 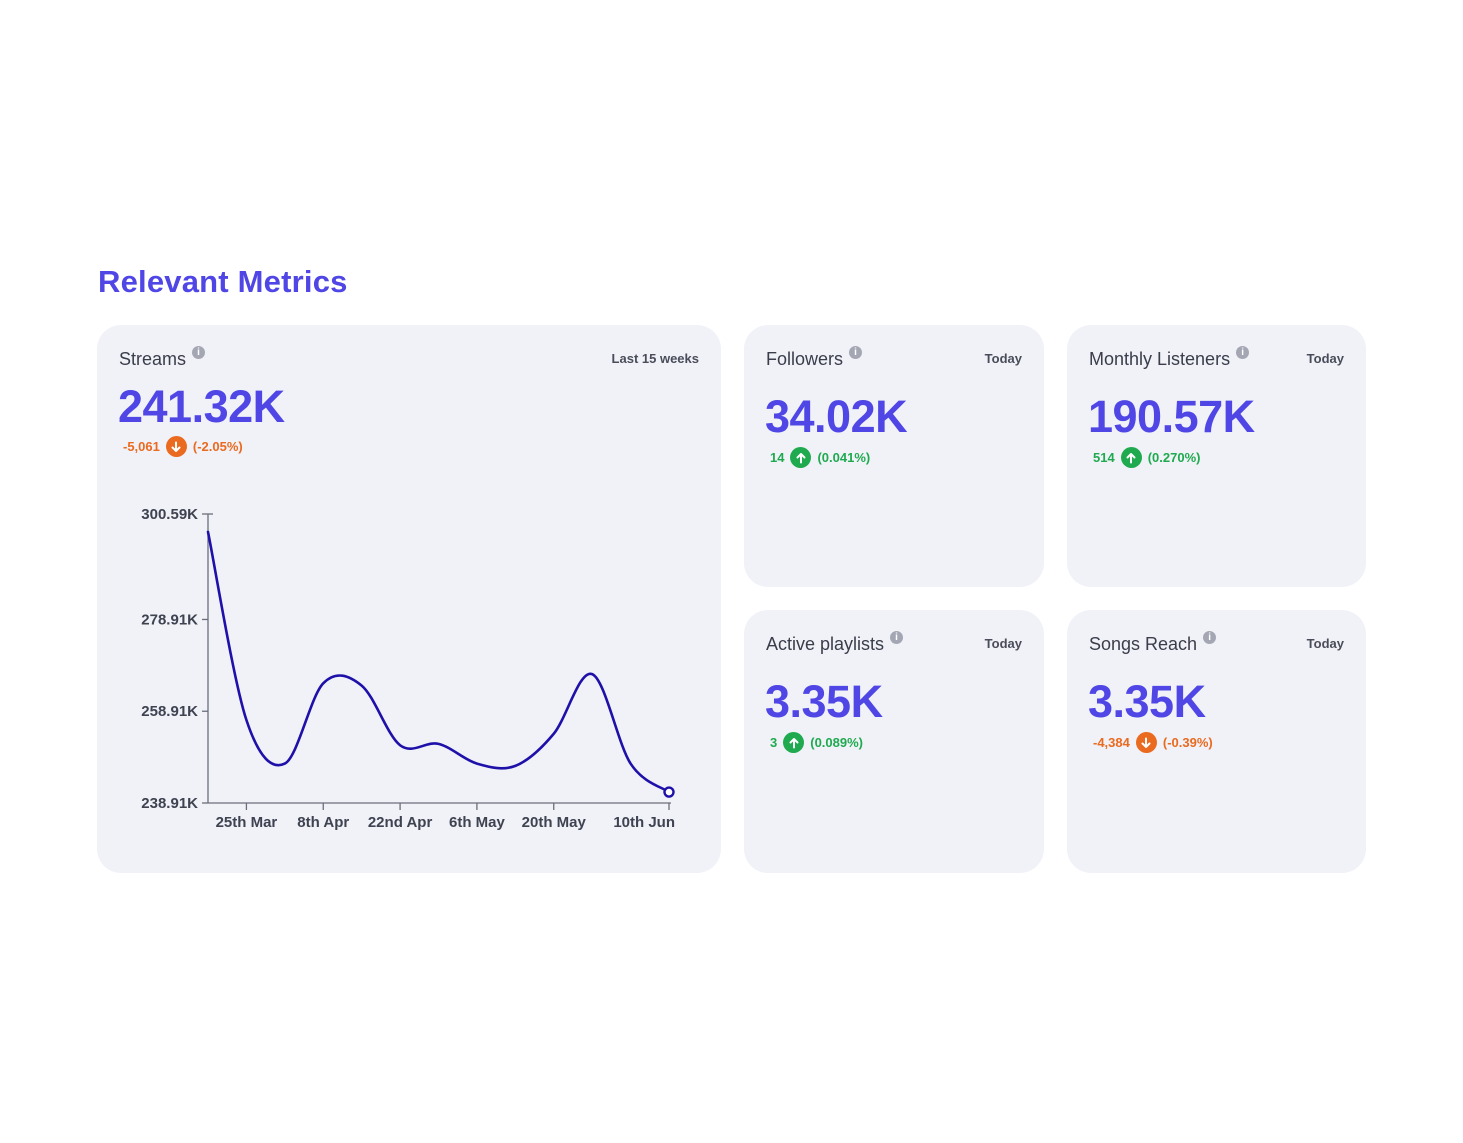 I want to click on songs-reach-delta: -4,384 (-0.39%), so click(x=1153, y=742).